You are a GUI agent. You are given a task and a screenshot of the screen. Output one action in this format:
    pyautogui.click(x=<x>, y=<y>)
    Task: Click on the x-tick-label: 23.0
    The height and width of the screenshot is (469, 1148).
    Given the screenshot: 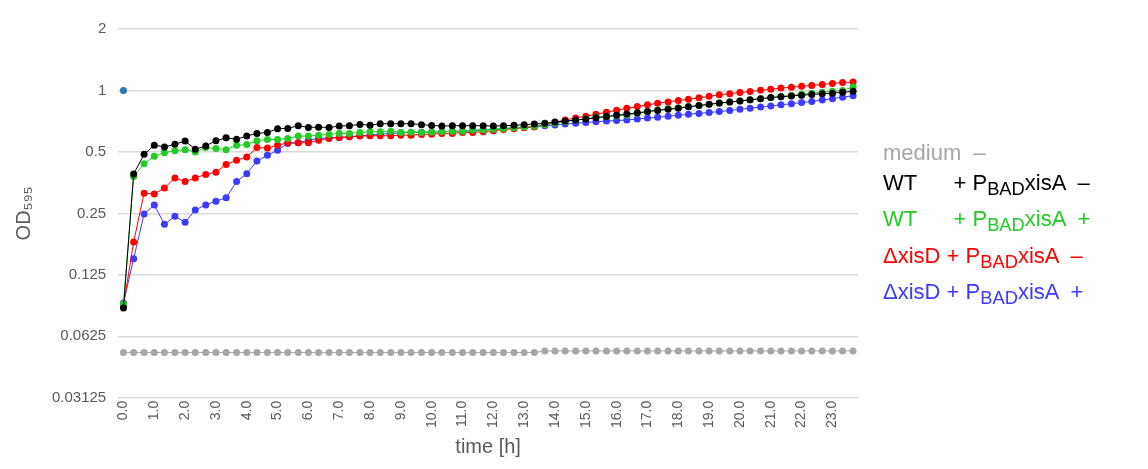 What is the action you would take?
    pyautogui.click(x=831, y=414)
    